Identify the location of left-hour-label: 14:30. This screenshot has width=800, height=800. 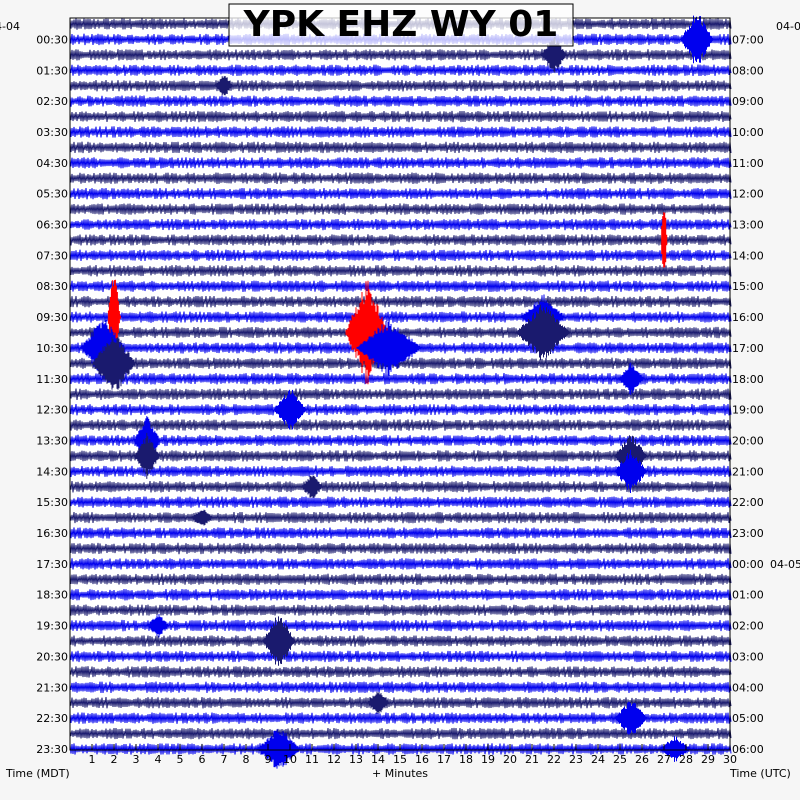
(52, 471).